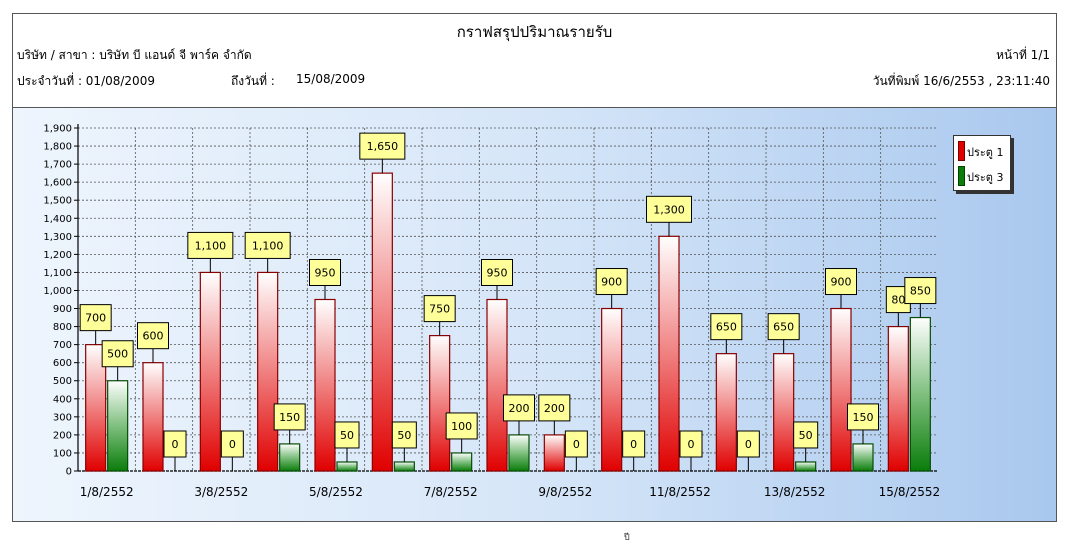 This screenshot has width=1070, height=544. I want to click on y-tick-label: 1,400, so click(57, 219).